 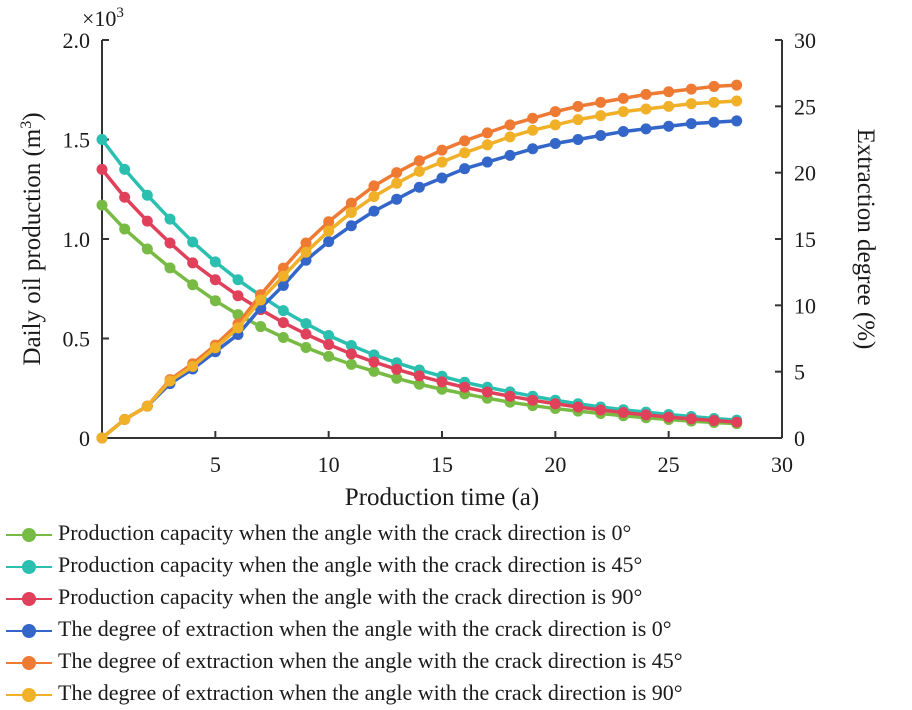 I want to click on y-left-tick-label: 1.5, so click(x=77, y=140).